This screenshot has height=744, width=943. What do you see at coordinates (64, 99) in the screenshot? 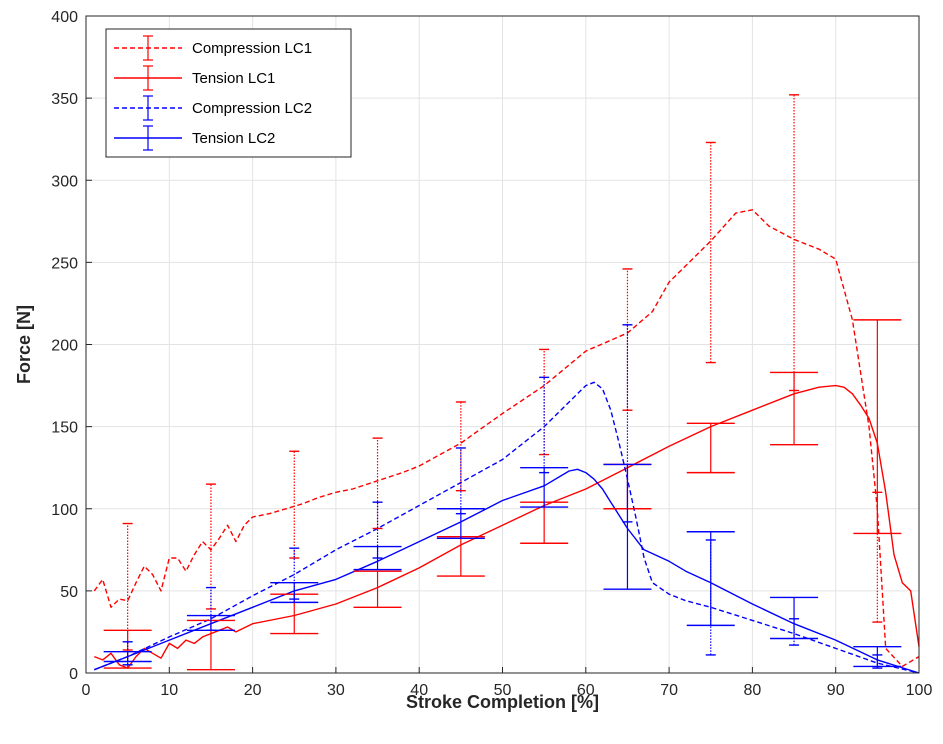
I see `y-tick-label: 350` at bounding box center [64, 99].